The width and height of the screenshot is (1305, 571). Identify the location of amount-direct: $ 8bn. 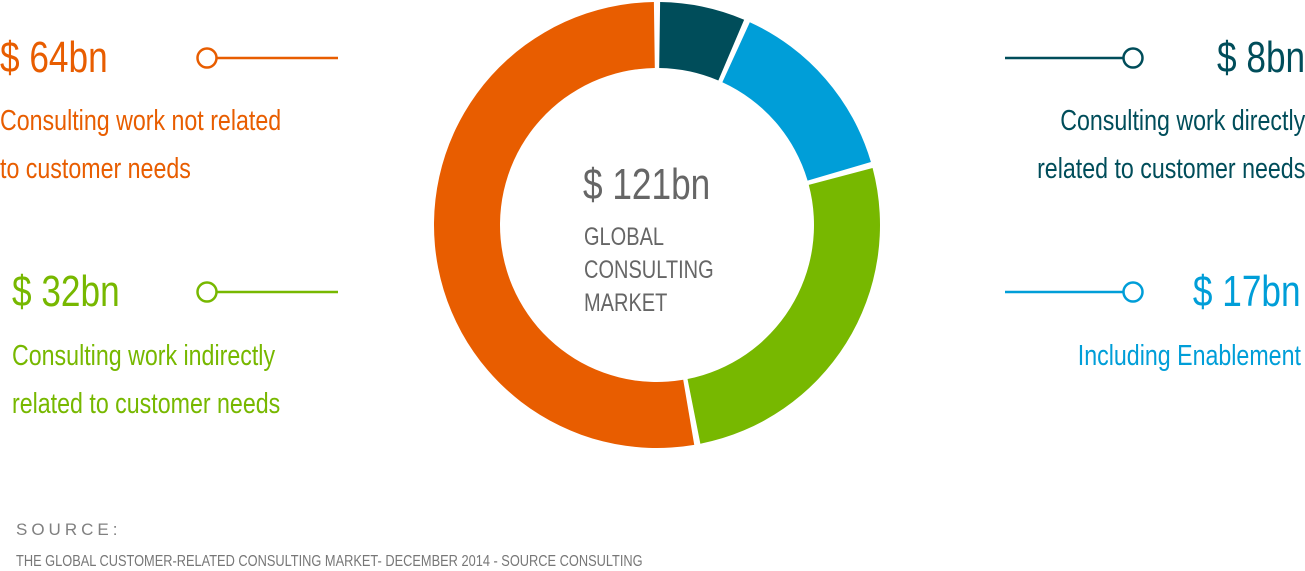
(1250, 58).